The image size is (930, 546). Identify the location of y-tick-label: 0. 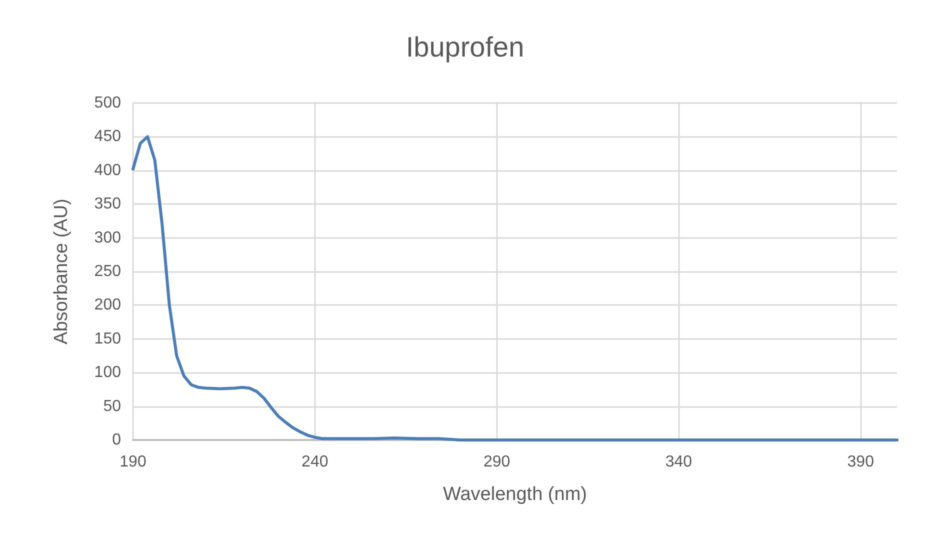
(117, 440).